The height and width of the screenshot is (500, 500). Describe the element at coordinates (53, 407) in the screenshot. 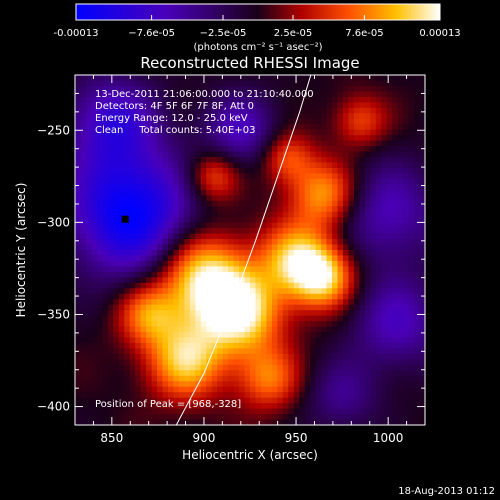

I see `y-tick-label: −400` at that location.